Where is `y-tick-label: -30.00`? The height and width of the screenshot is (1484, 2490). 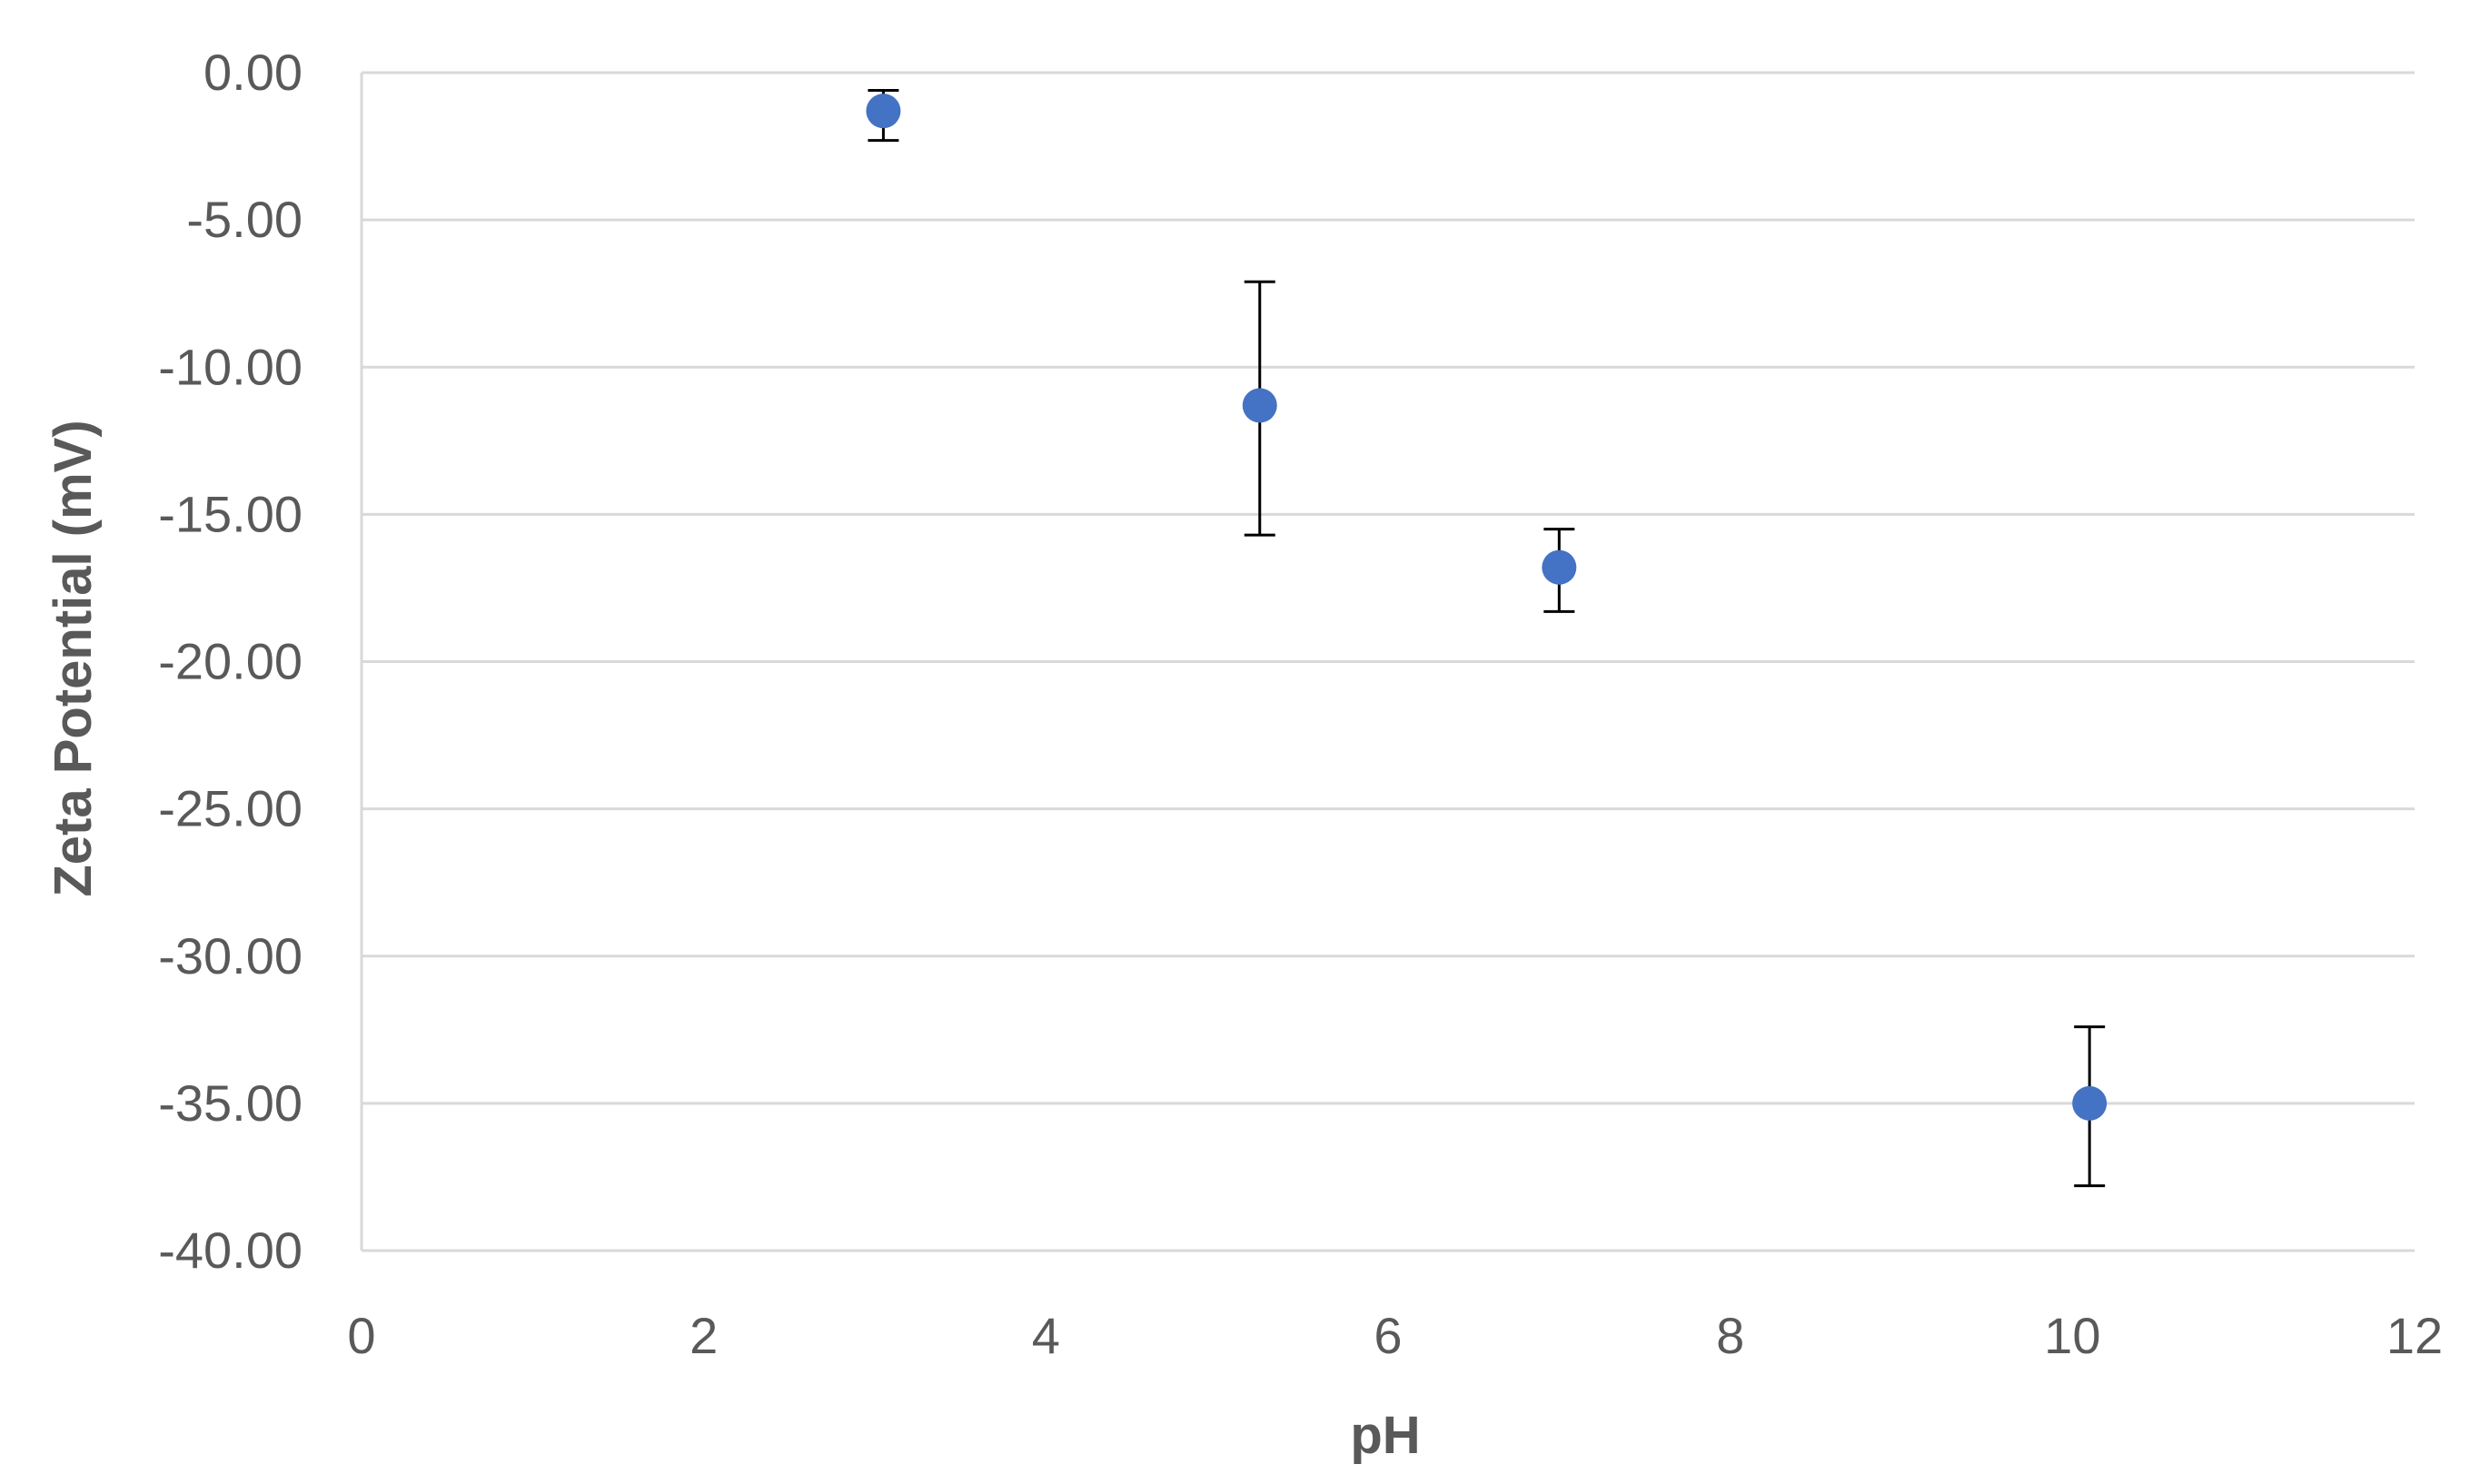
y-tick-label: -30.00 is located at coordinates (230, 955).